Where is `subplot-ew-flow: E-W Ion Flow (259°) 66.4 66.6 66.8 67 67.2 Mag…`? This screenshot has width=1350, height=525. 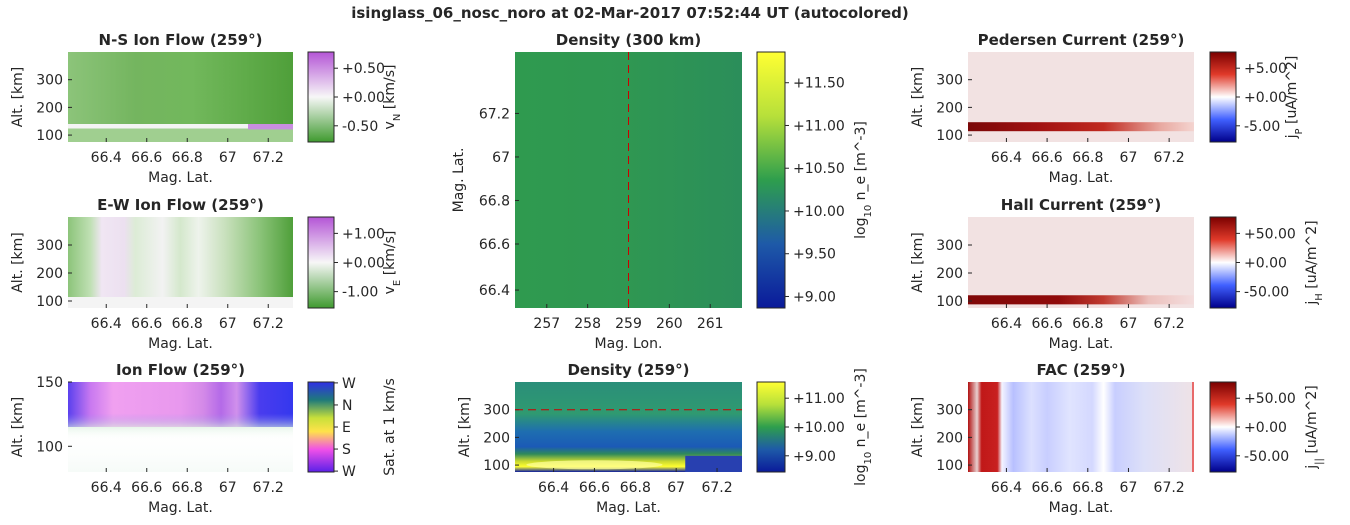
subplot-ew-flow: E-W Ion Flow (259°) 66.4 66.6 66.8 67 67.2 Mag… is located at coordinates (151, 274).